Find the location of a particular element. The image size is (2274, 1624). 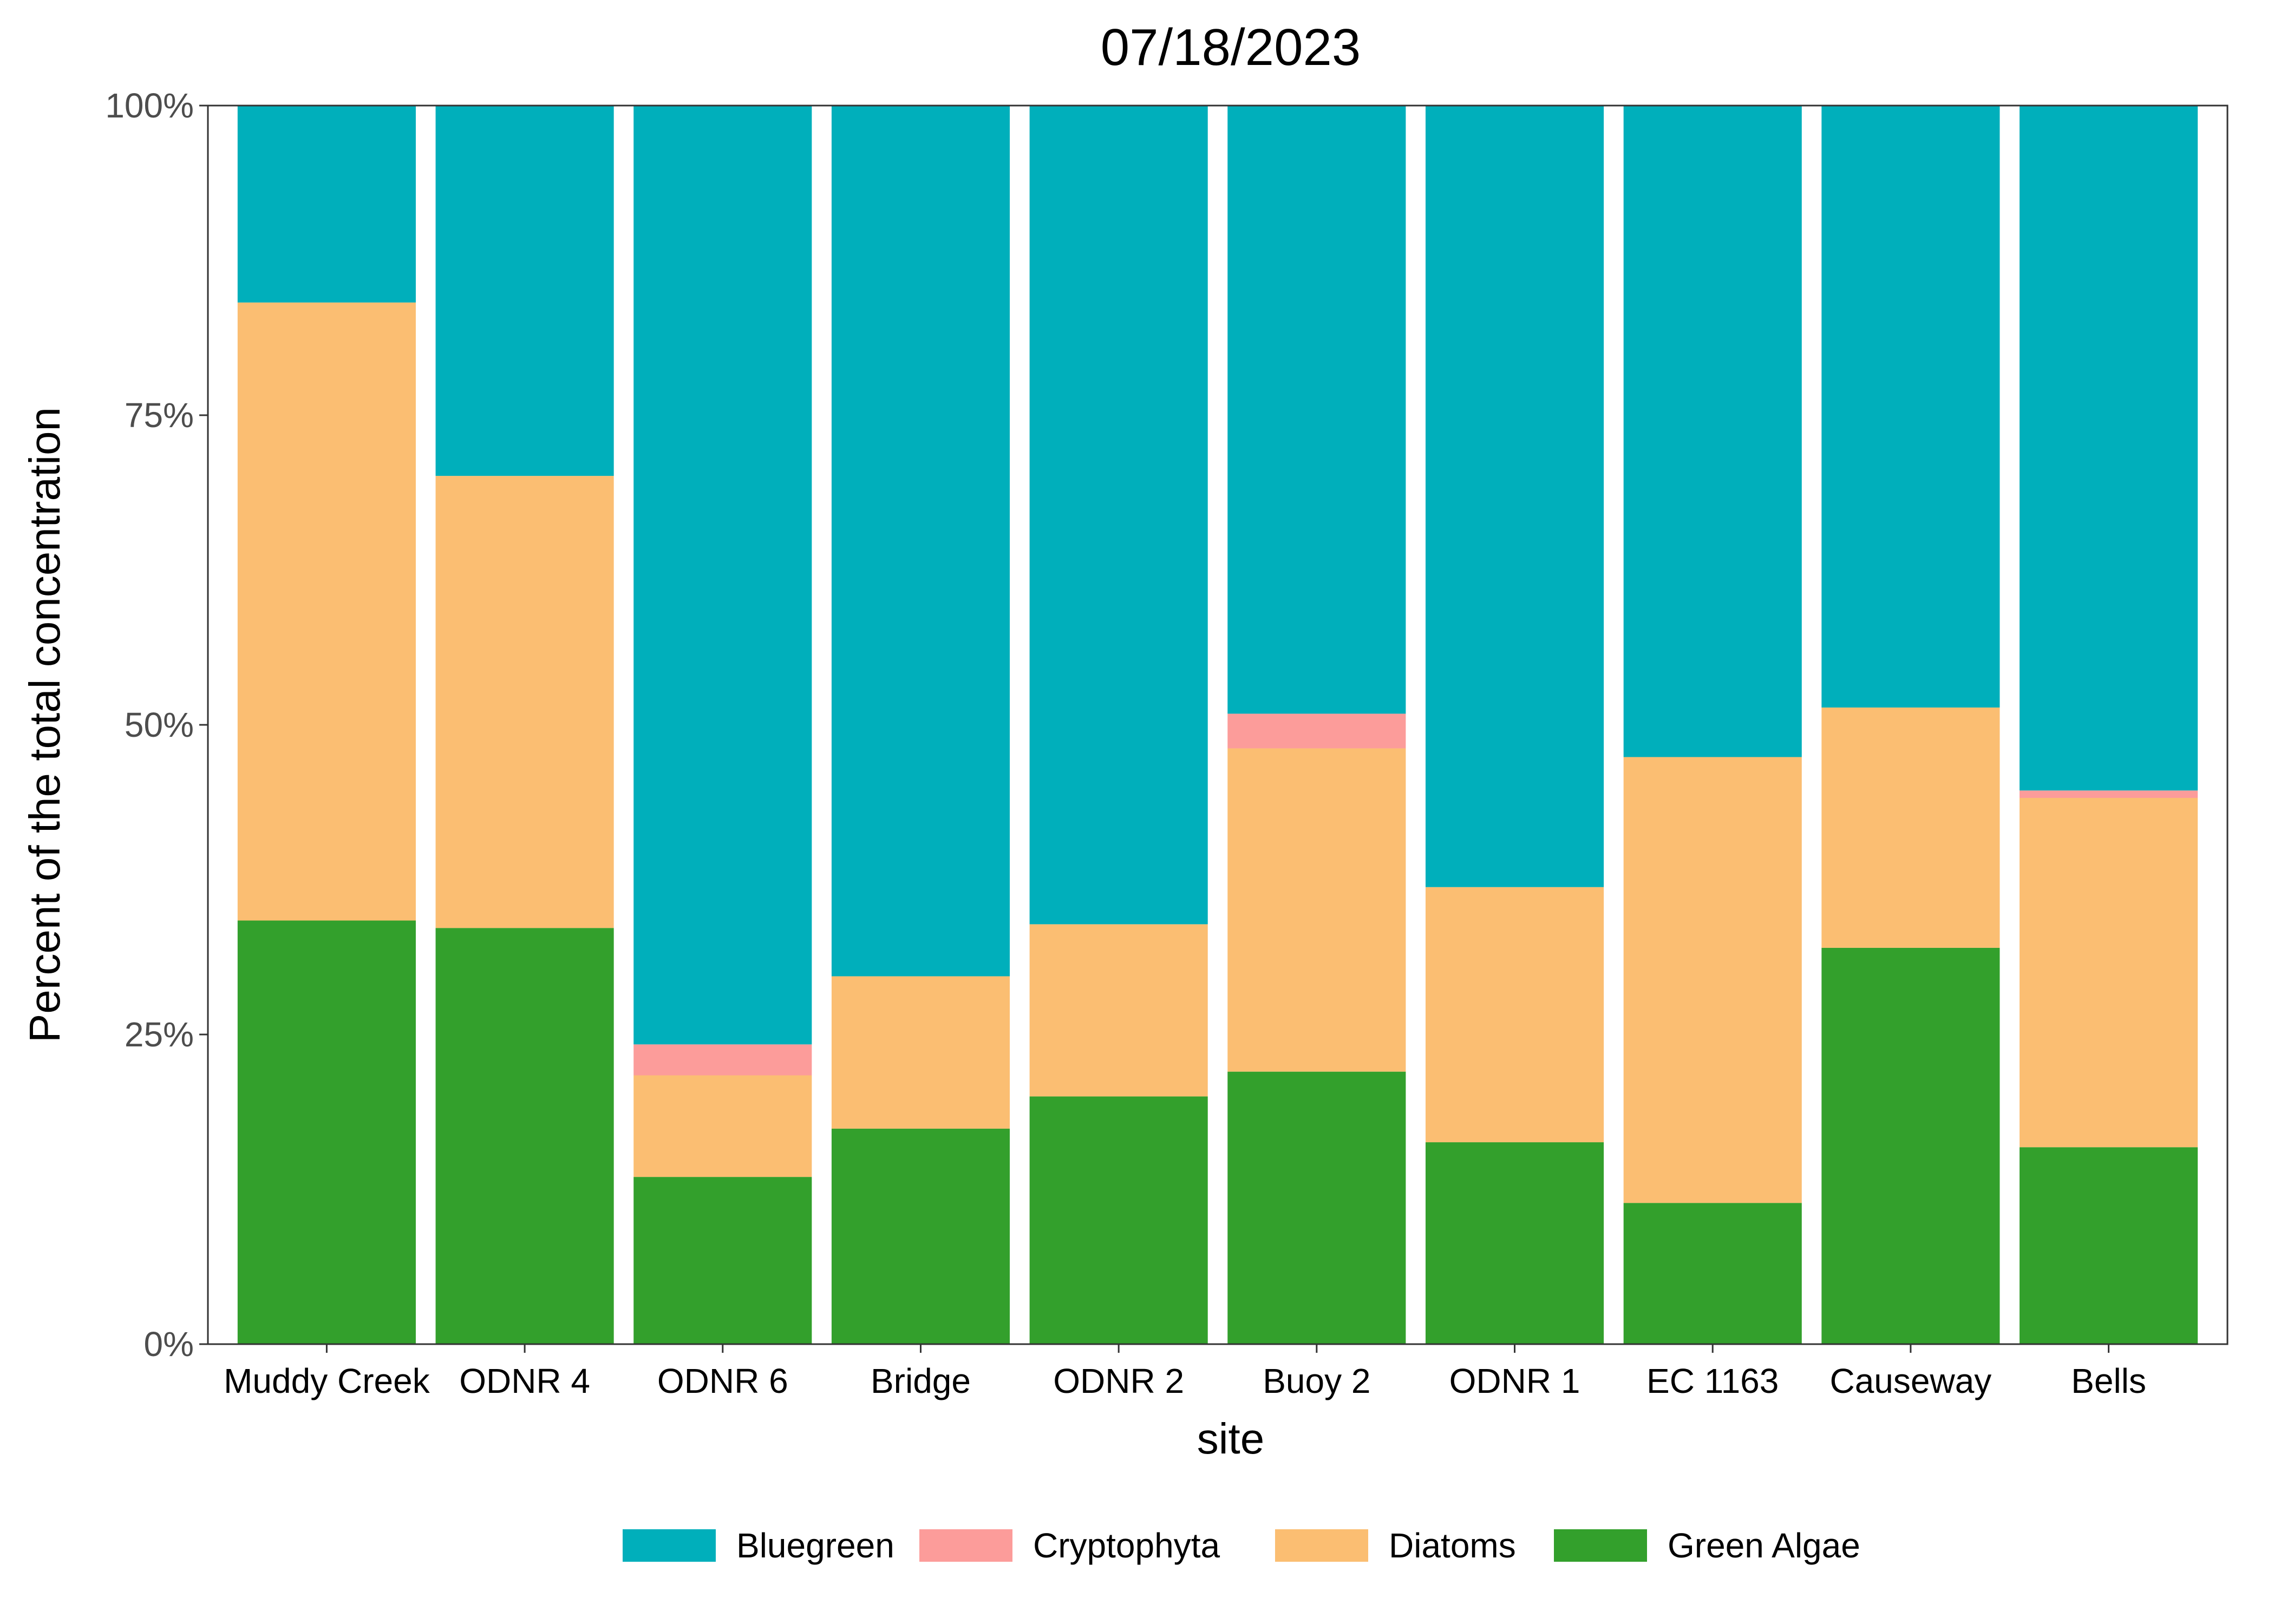

y-axis: 0% 25% 50% 75% 100% is located at coordinates (156, 725).